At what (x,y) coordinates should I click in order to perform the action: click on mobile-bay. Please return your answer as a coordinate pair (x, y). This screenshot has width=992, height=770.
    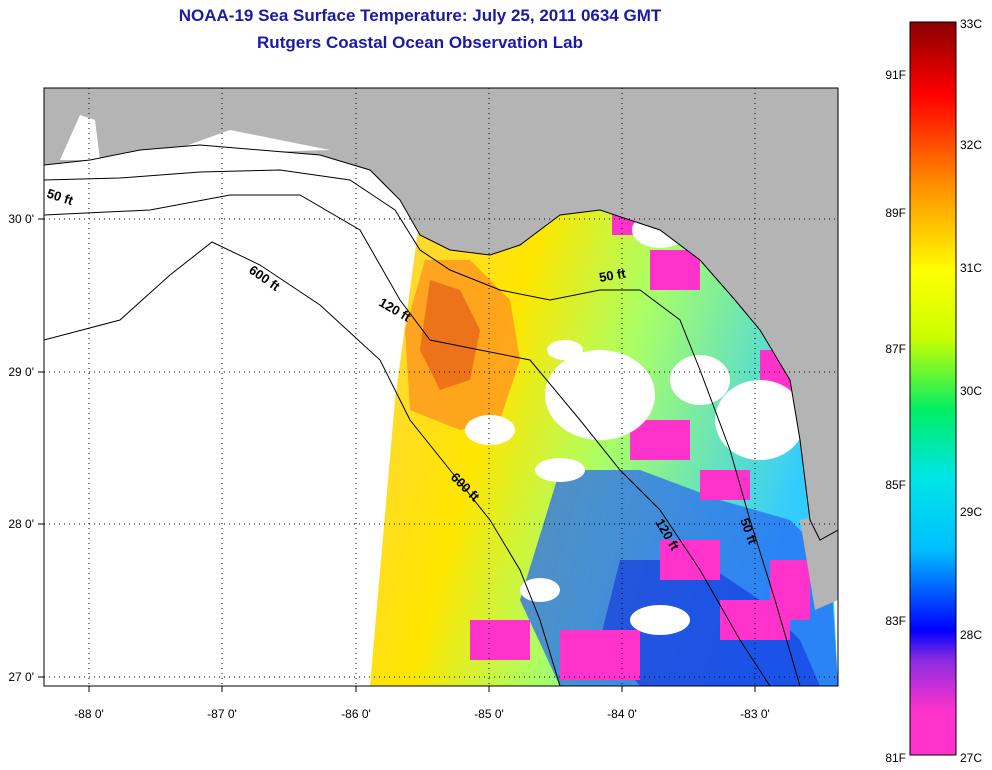
    Looking at the image, I should click on (80, 137).